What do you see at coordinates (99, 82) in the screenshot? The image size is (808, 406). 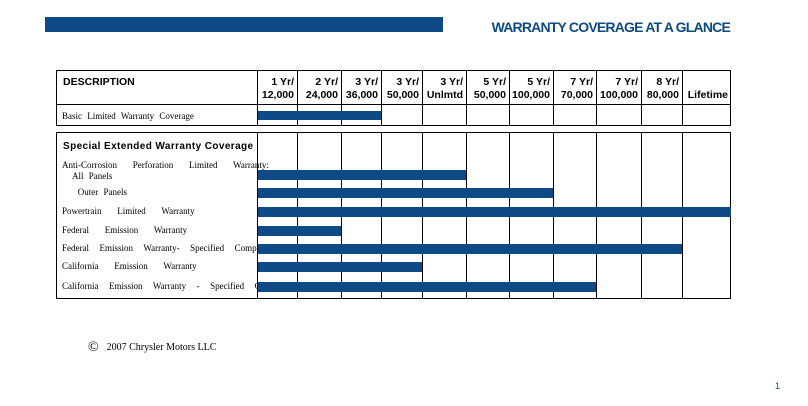 I see `description-header: DESCRIPTION` at bounding box center [99, 82].